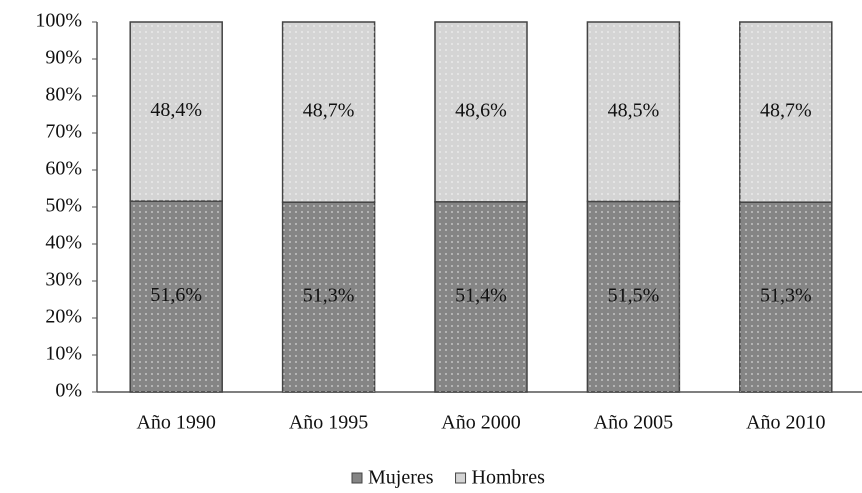  I want to click on y-tick-label: 90%, so click(63, 58).